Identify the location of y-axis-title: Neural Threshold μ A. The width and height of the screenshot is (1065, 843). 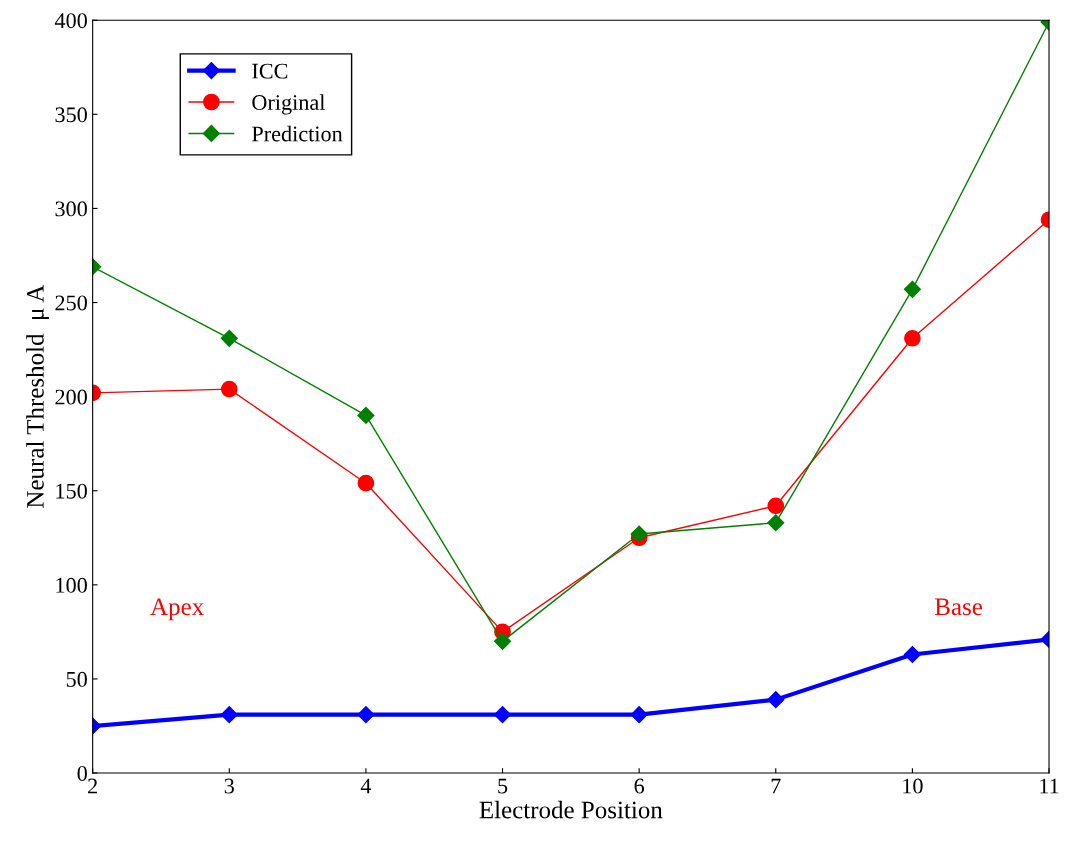
(37, 396).